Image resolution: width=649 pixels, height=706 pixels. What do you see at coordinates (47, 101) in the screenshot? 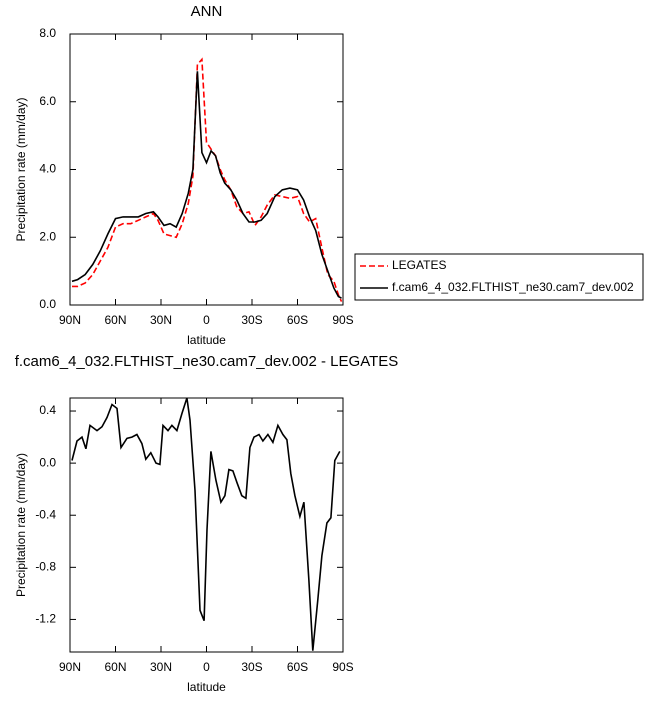
I see `y-tick-label: 6.0` at bounding box center [47, 101].